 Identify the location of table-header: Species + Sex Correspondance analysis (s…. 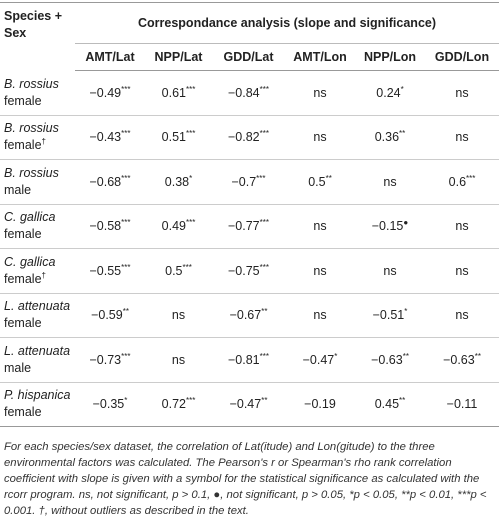
(249, 36).